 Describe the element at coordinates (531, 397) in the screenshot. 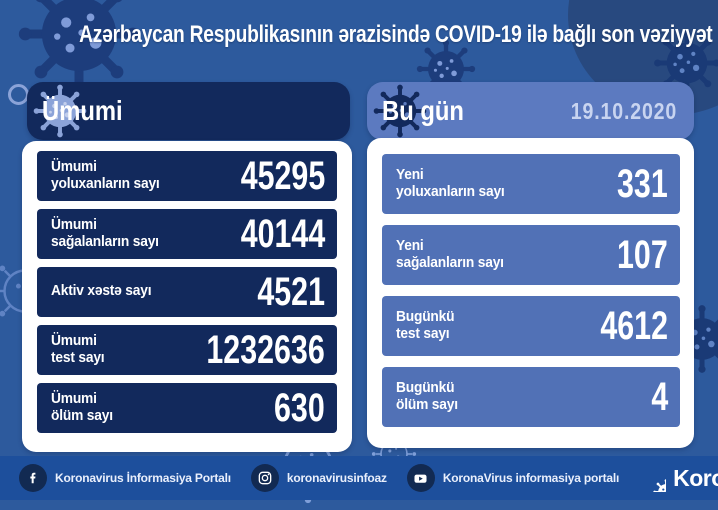

I see `stat-row-today-deaths: Bugünkü ölüm sayı 4` at that location.